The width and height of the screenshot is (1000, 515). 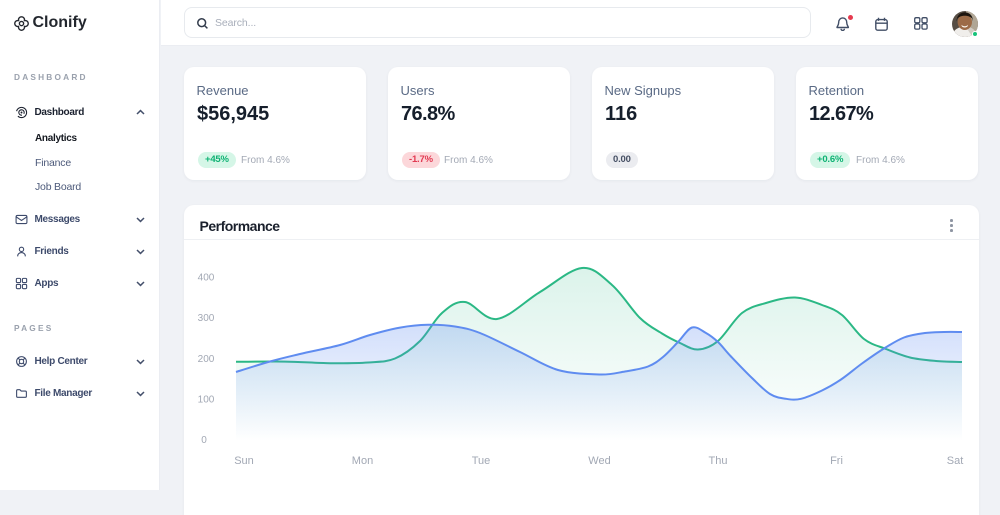 What do you see at coordinates (244, 461) in the screenshot?
I see `svg-text: Sun` at bounding box center [244, 461].